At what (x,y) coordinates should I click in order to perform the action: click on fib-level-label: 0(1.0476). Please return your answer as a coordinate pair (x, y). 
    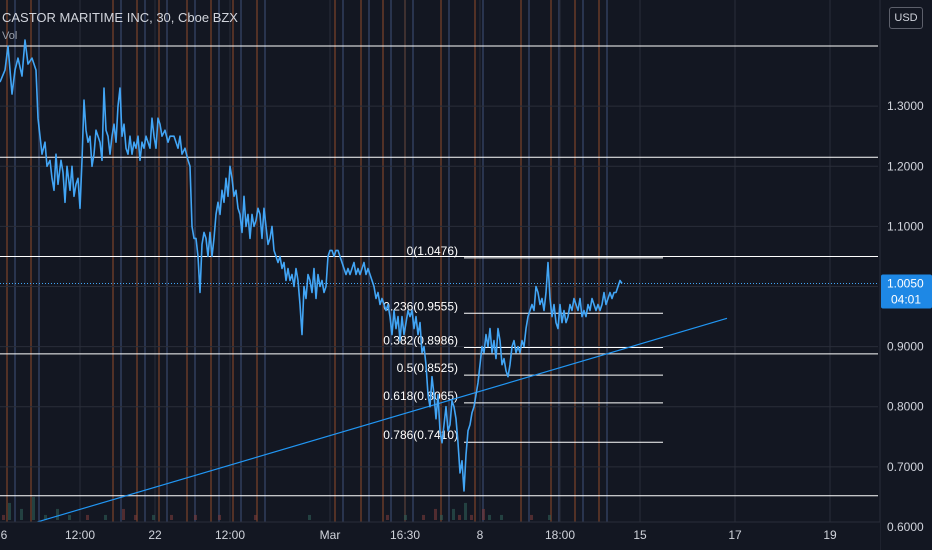
    Looking at the image, I should click on (432, 251).